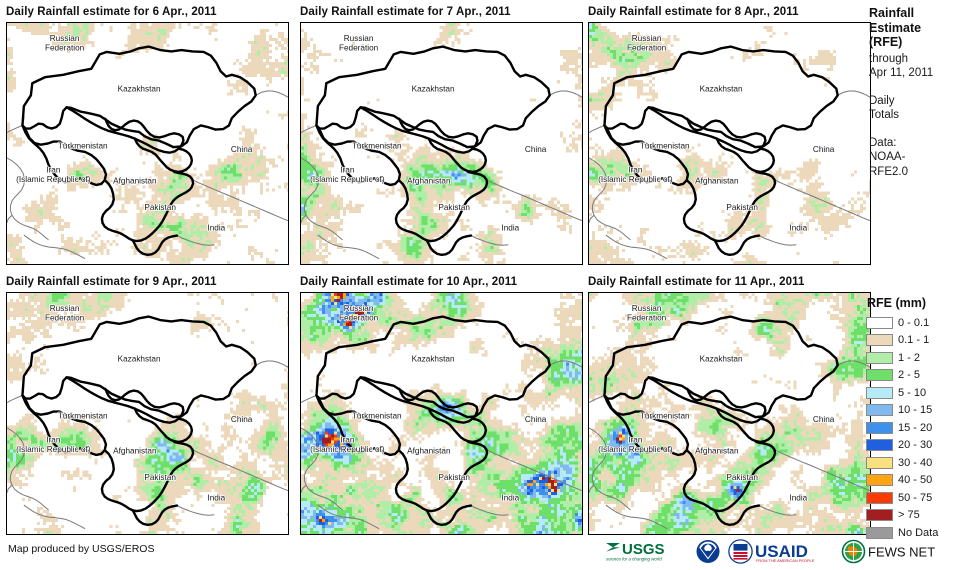  Describe the element at coordinates (882, 100) in the screenshot. I see `sidebar-totals-line-1: Daily` at that location.